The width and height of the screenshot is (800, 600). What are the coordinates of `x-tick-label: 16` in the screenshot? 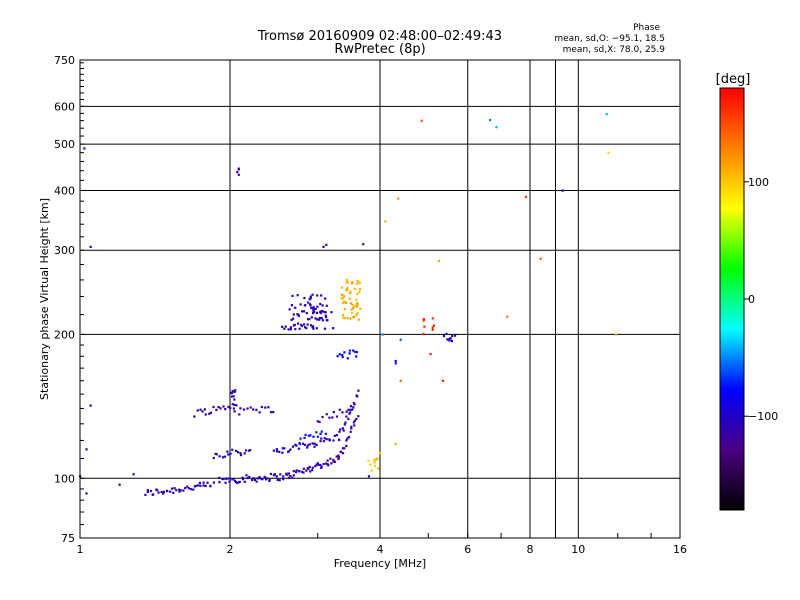 It's located at (680, 549).